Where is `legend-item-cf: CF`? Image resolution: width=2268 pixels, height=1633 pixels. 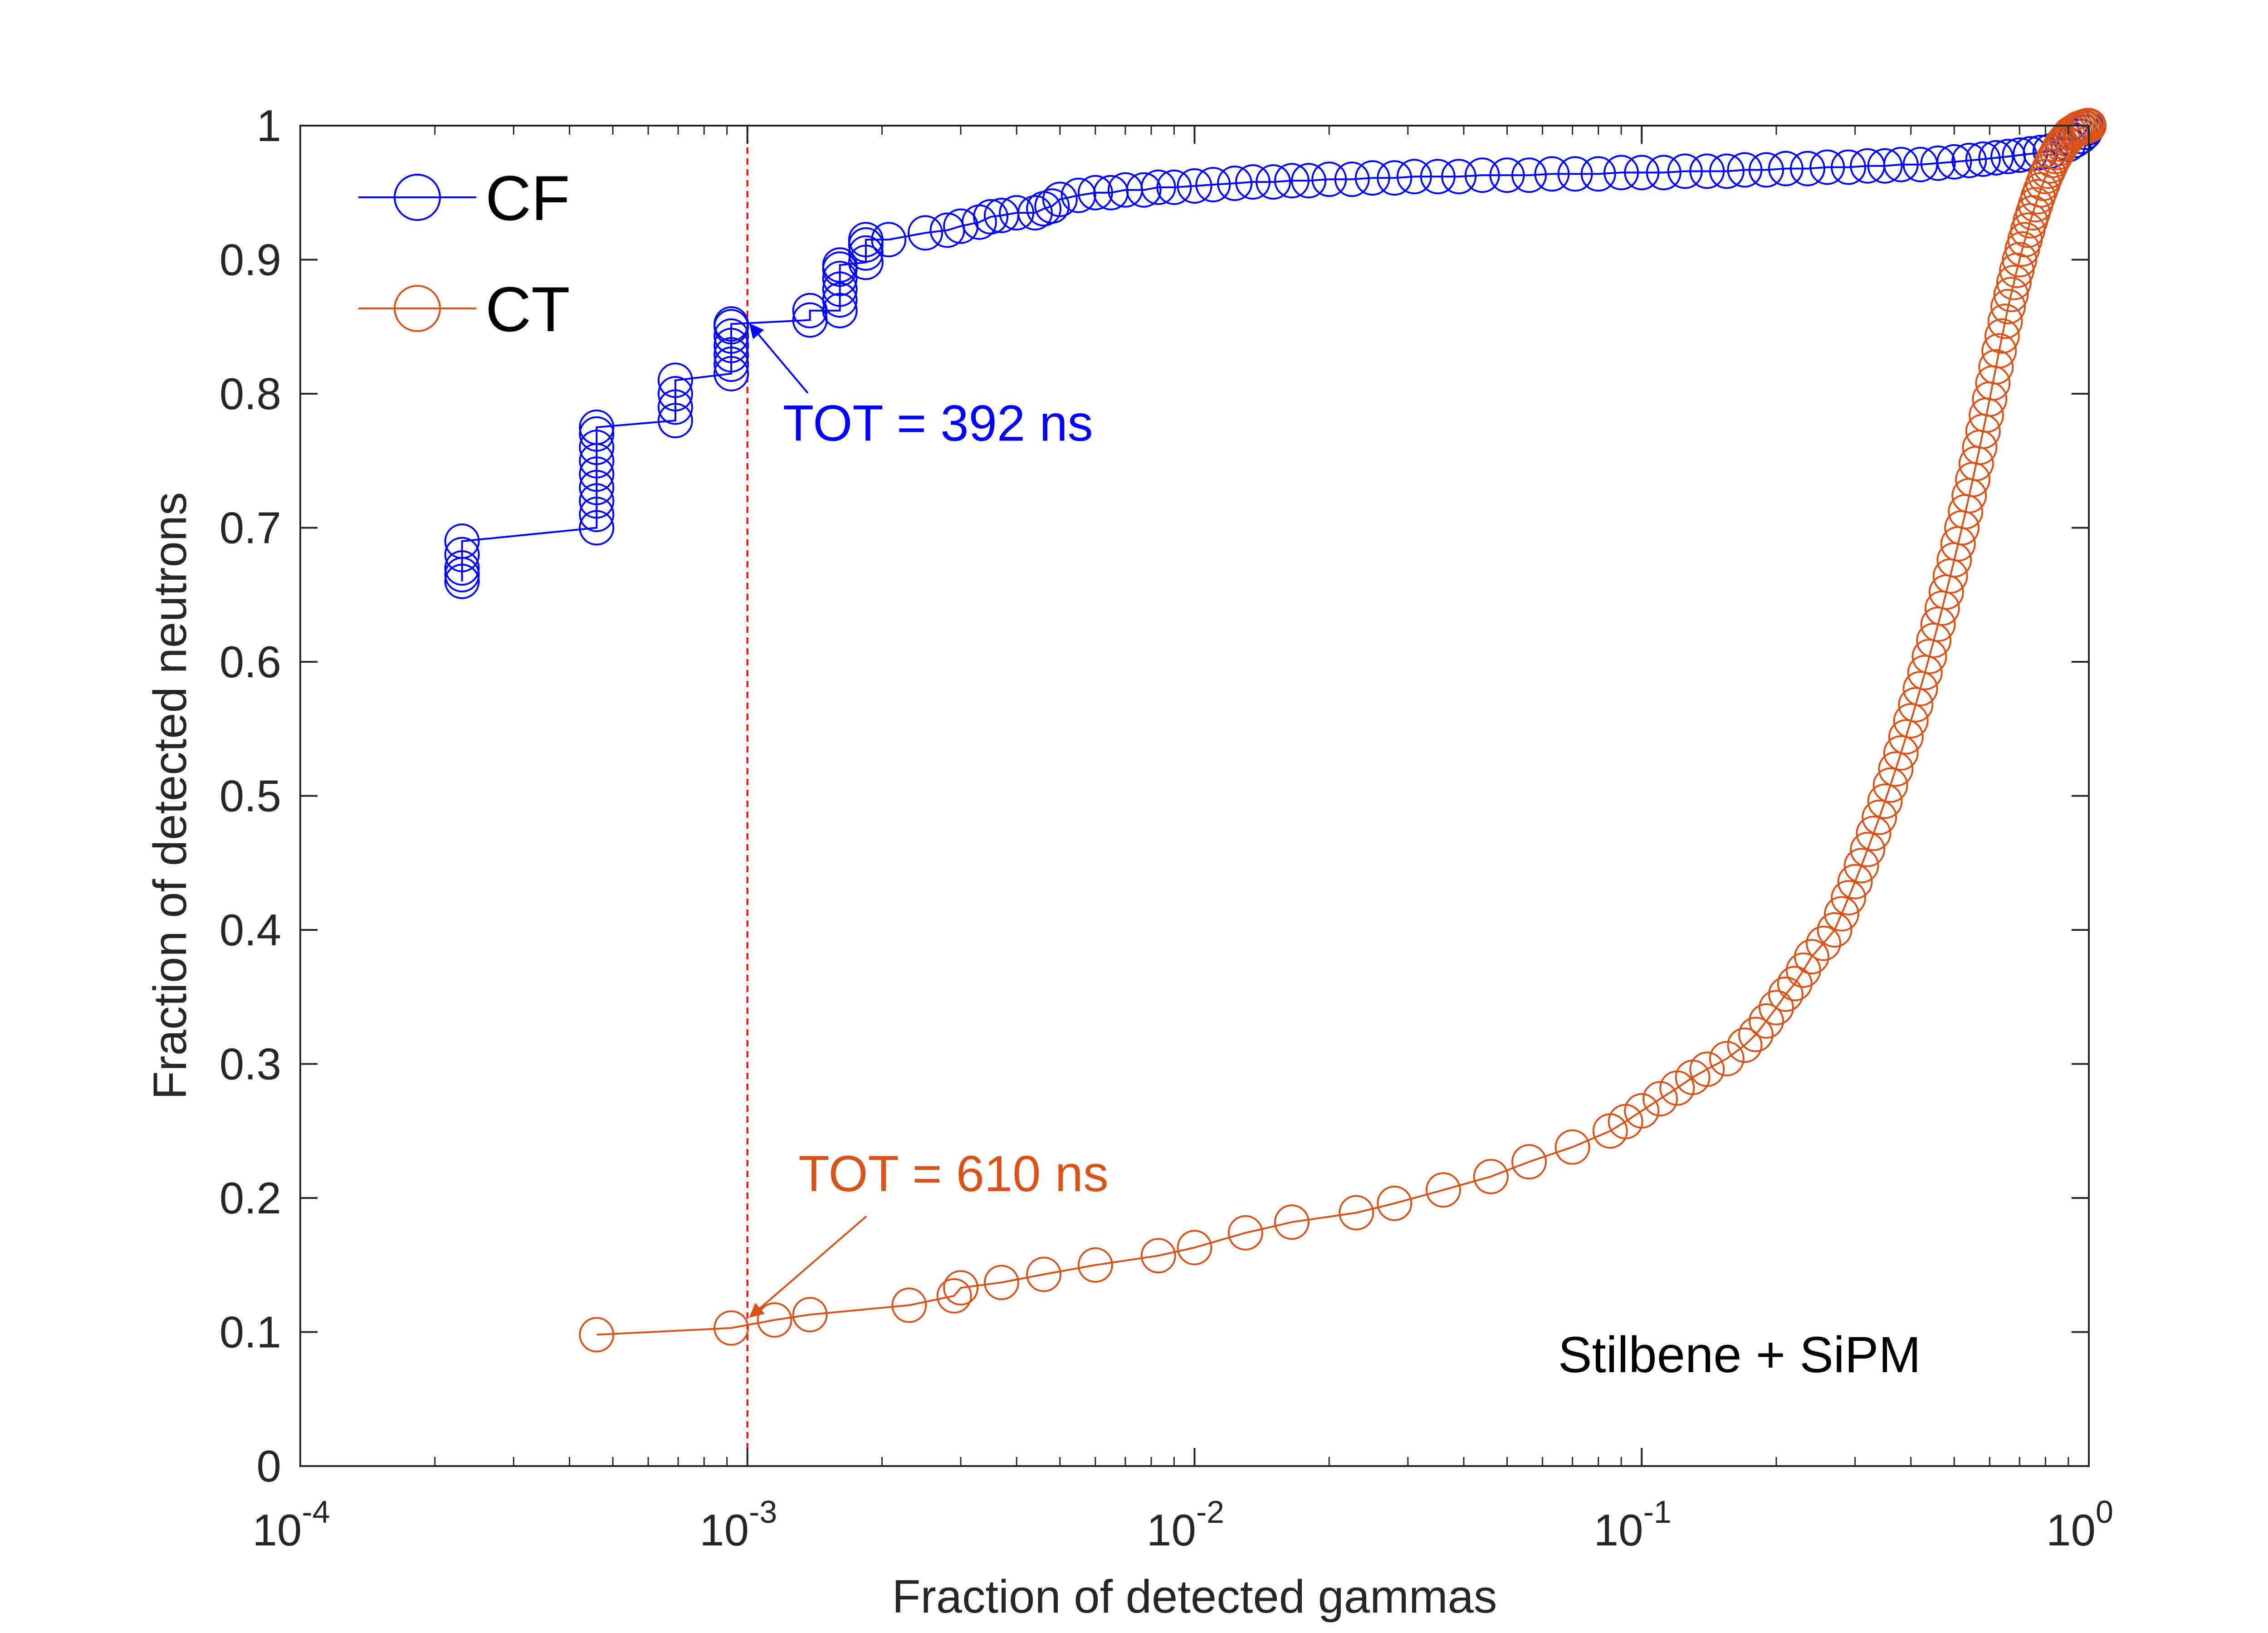
legend-item-cf: CF is located at coordinates (464, 198).